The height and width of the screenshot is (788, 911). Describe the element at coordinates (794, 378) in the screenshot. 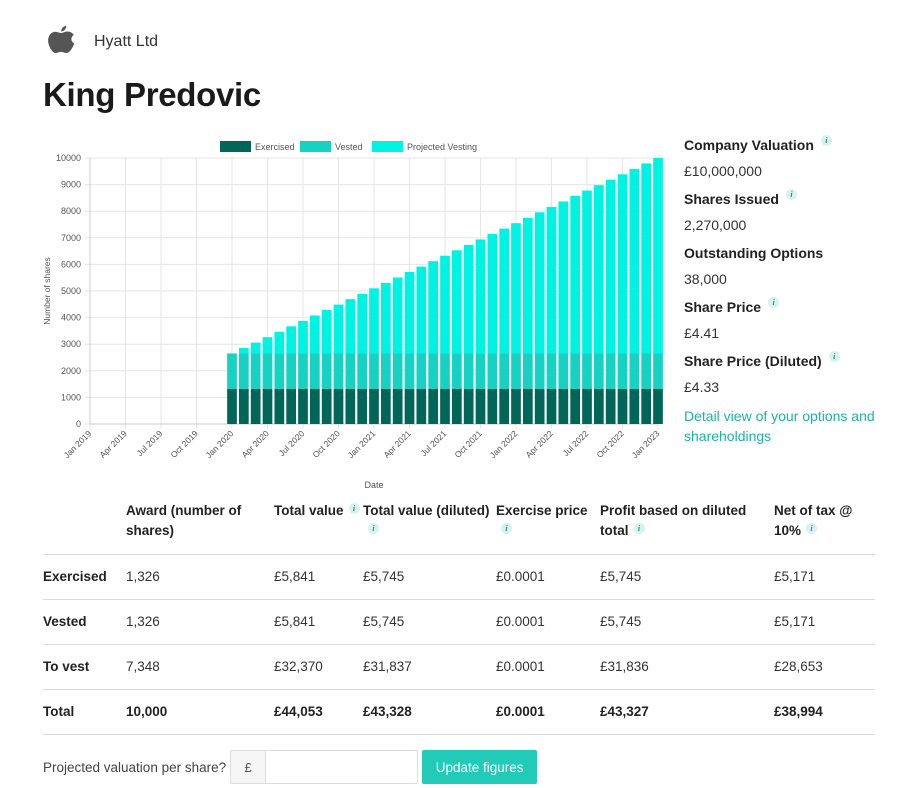

I see `stat-share-price-diluted: Share Price (Diluted) i £4.33` at that location.